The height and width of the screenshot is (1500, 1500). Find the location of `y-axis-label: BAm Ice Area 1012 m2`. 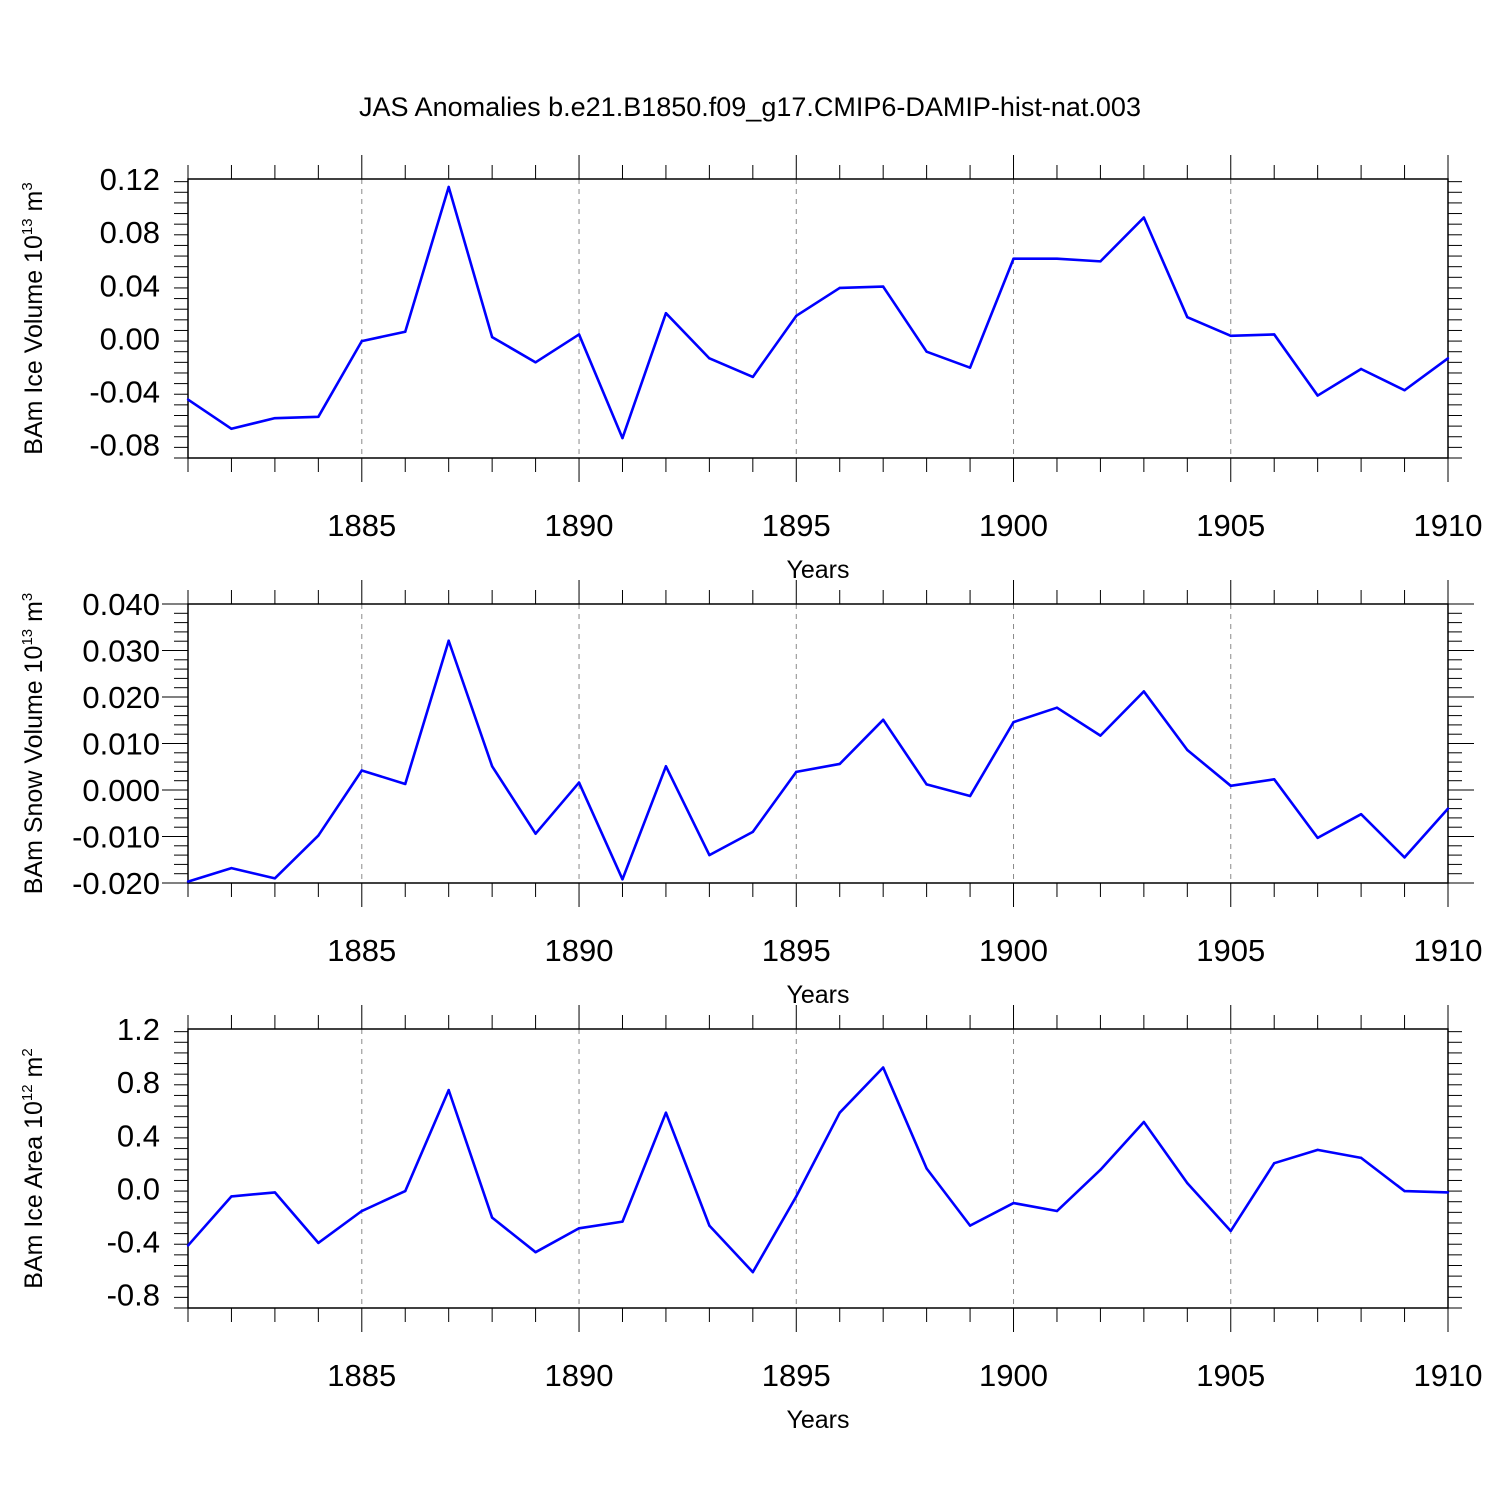

y-axis-label: BAm Ice Area 1012 m2 is located at coordinates (33, 1168).